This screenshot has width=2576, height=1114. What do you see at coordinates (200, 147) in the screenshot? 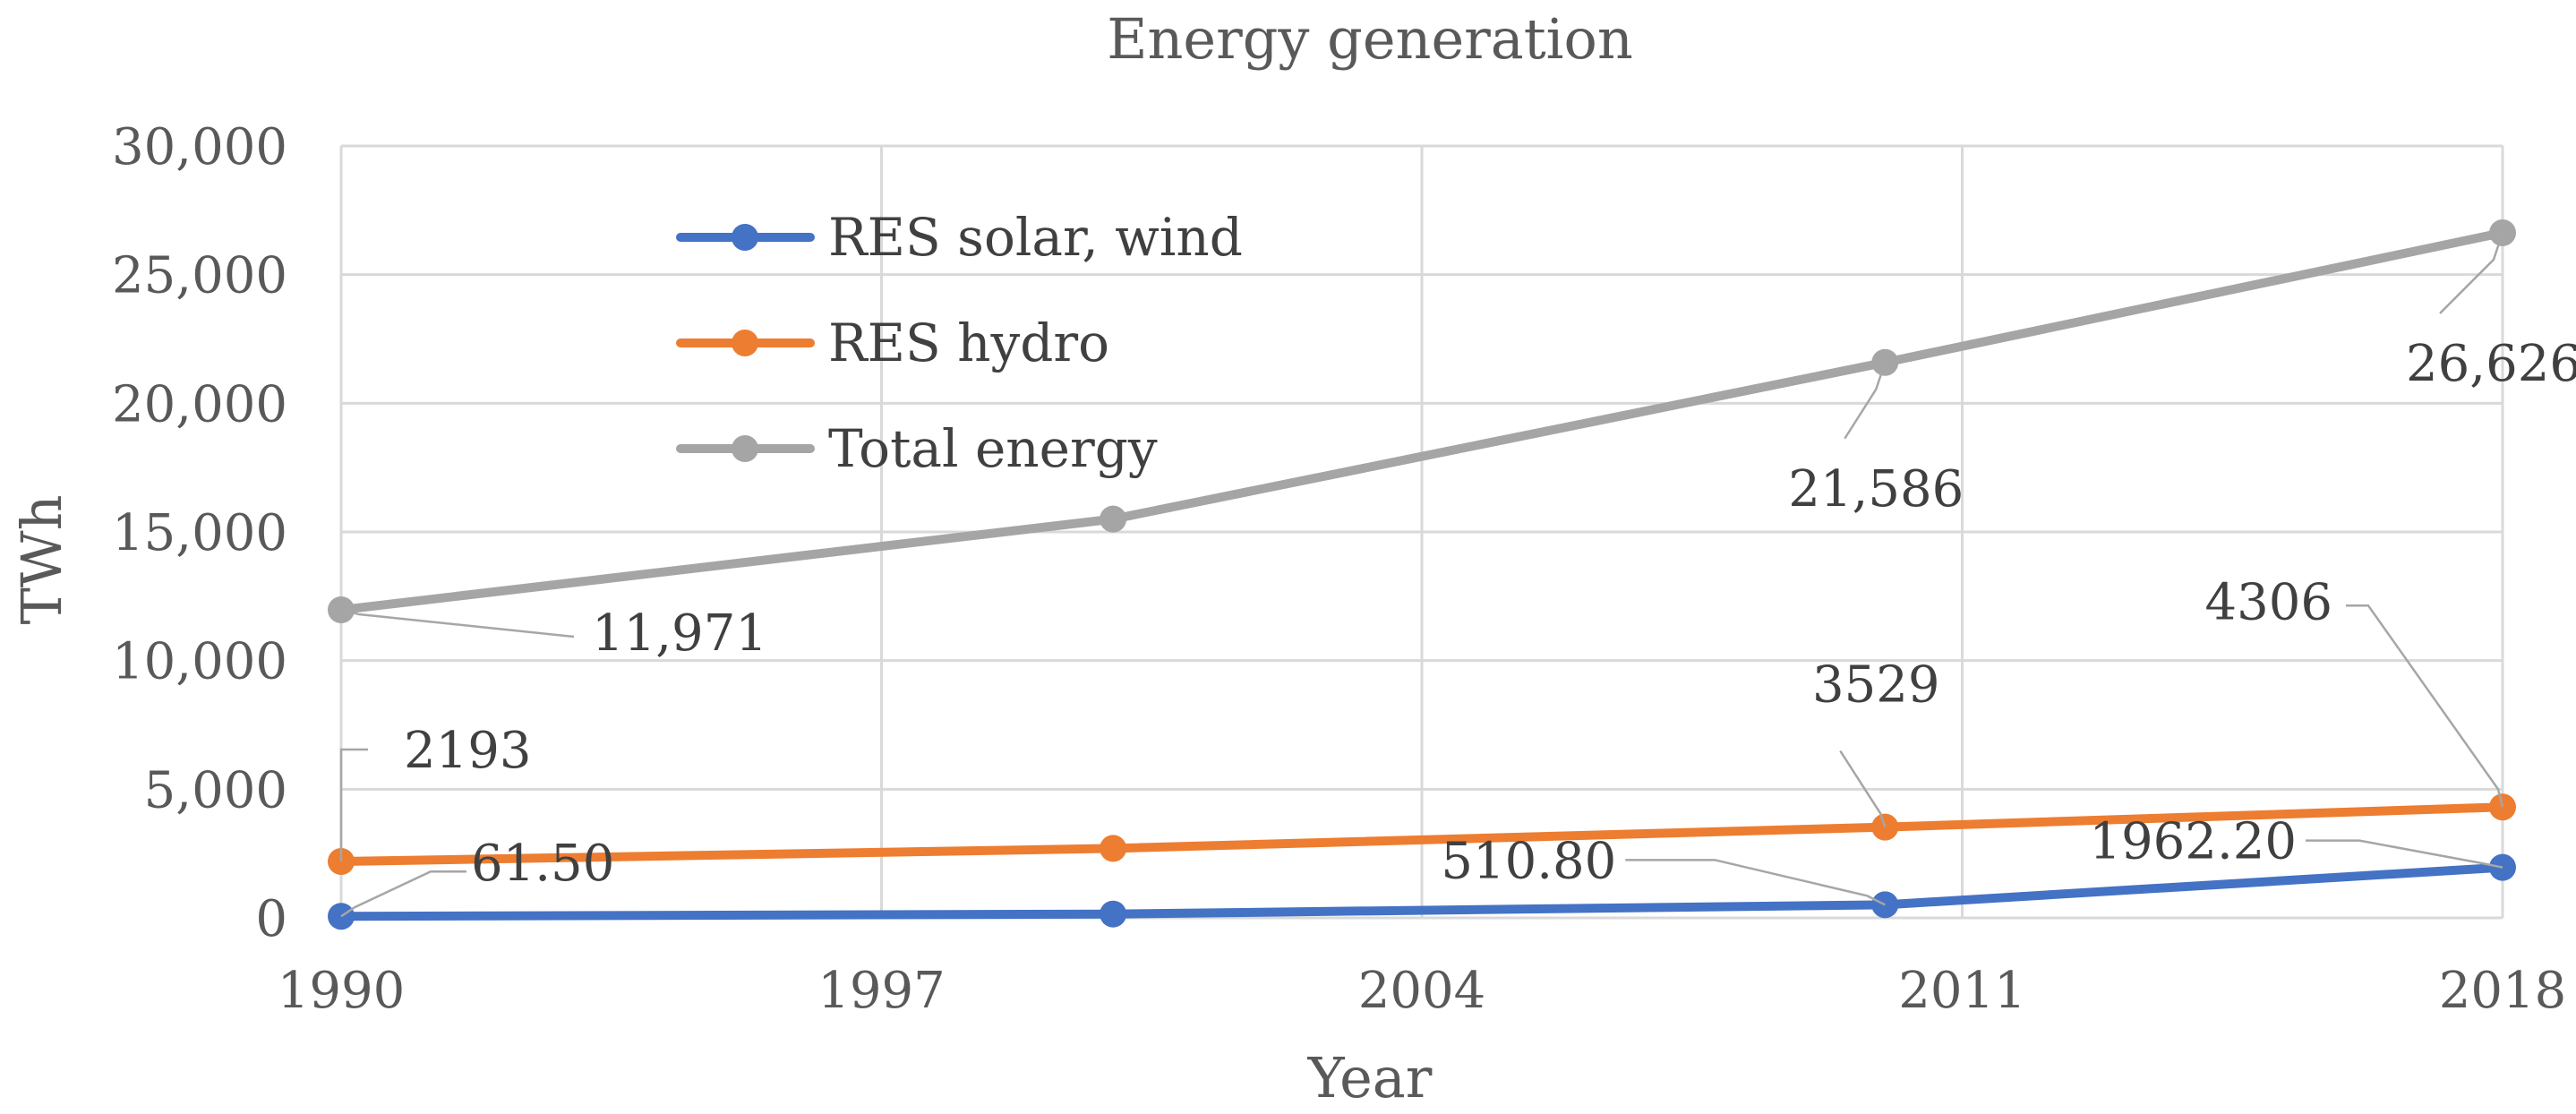
I see `y-tick-label: 30,000` at bounding box center [200, 147].